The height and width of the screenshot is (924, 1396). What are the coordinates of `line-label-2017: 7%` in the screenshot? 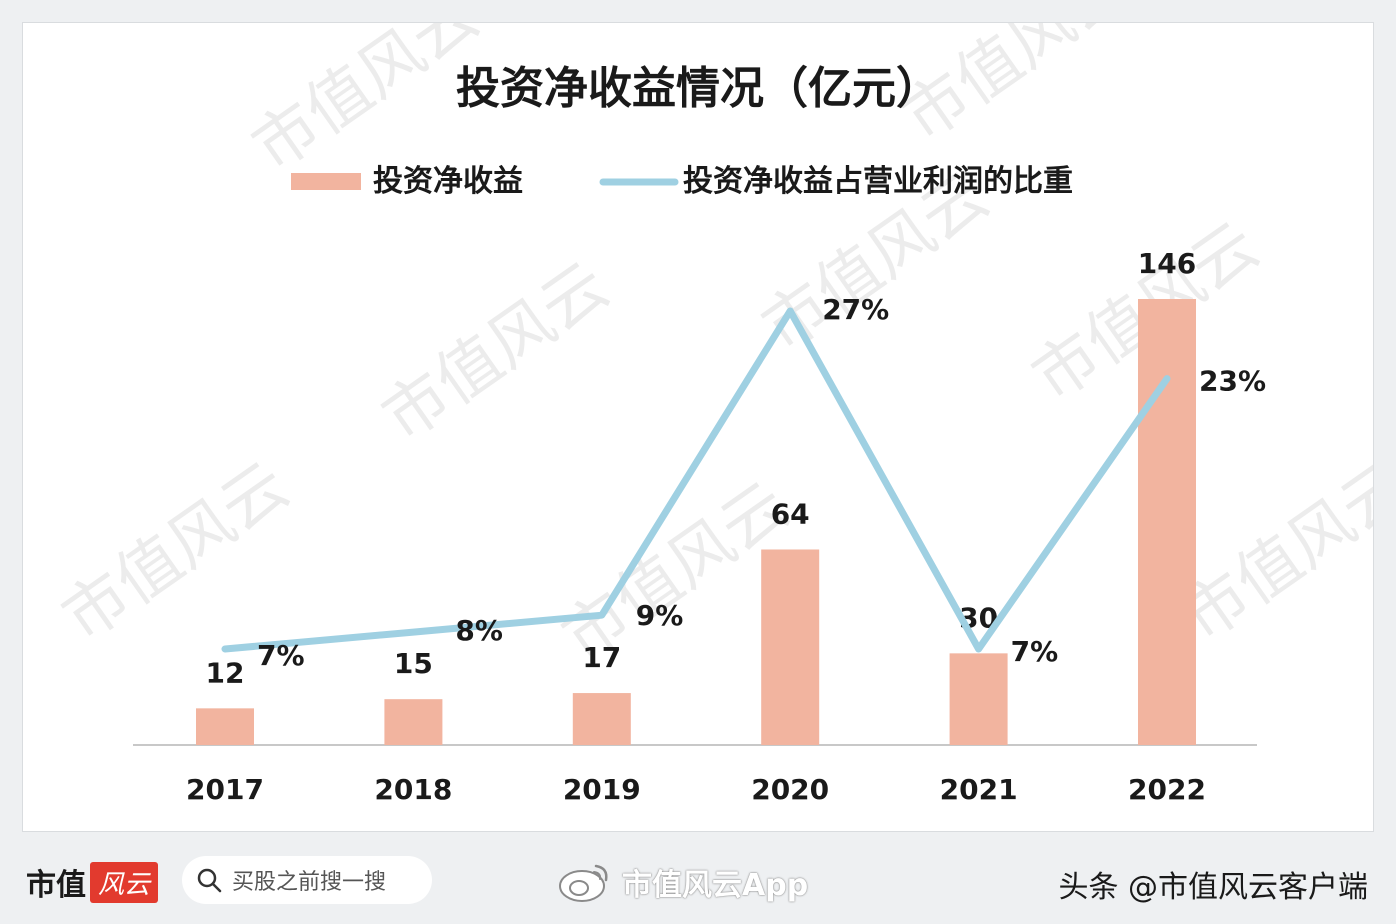 It's located at (281, 655).